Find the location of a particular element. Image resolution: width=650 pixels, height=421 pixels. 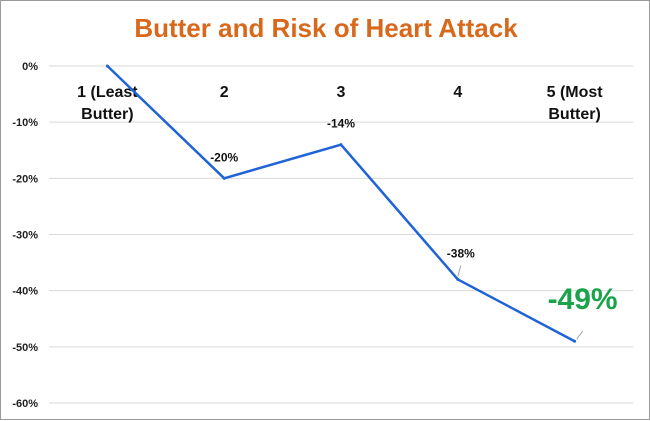

y-tick-label: 0% is located at coordinates (30, 67).